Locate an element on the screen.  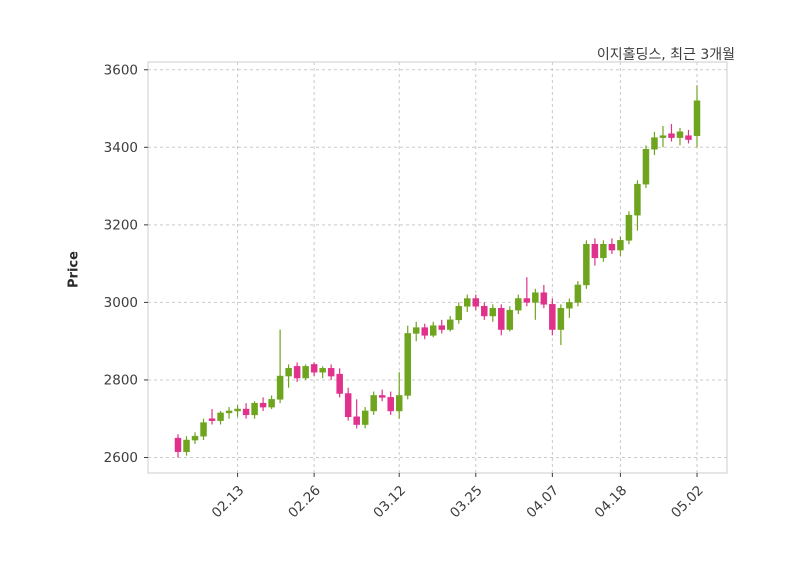
y-tick-label: 3200 is located at coordinates (121, 225).